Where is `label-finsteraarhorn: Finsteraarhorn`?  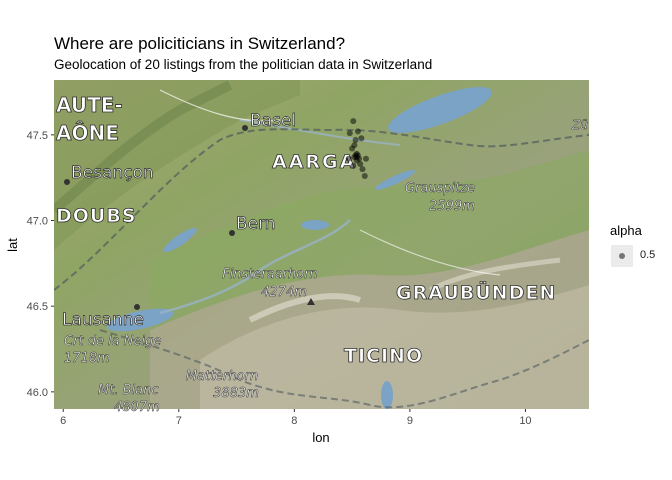 label-finsteraarhorn: Finsteraarhorn is located at coordinates (270, 274).